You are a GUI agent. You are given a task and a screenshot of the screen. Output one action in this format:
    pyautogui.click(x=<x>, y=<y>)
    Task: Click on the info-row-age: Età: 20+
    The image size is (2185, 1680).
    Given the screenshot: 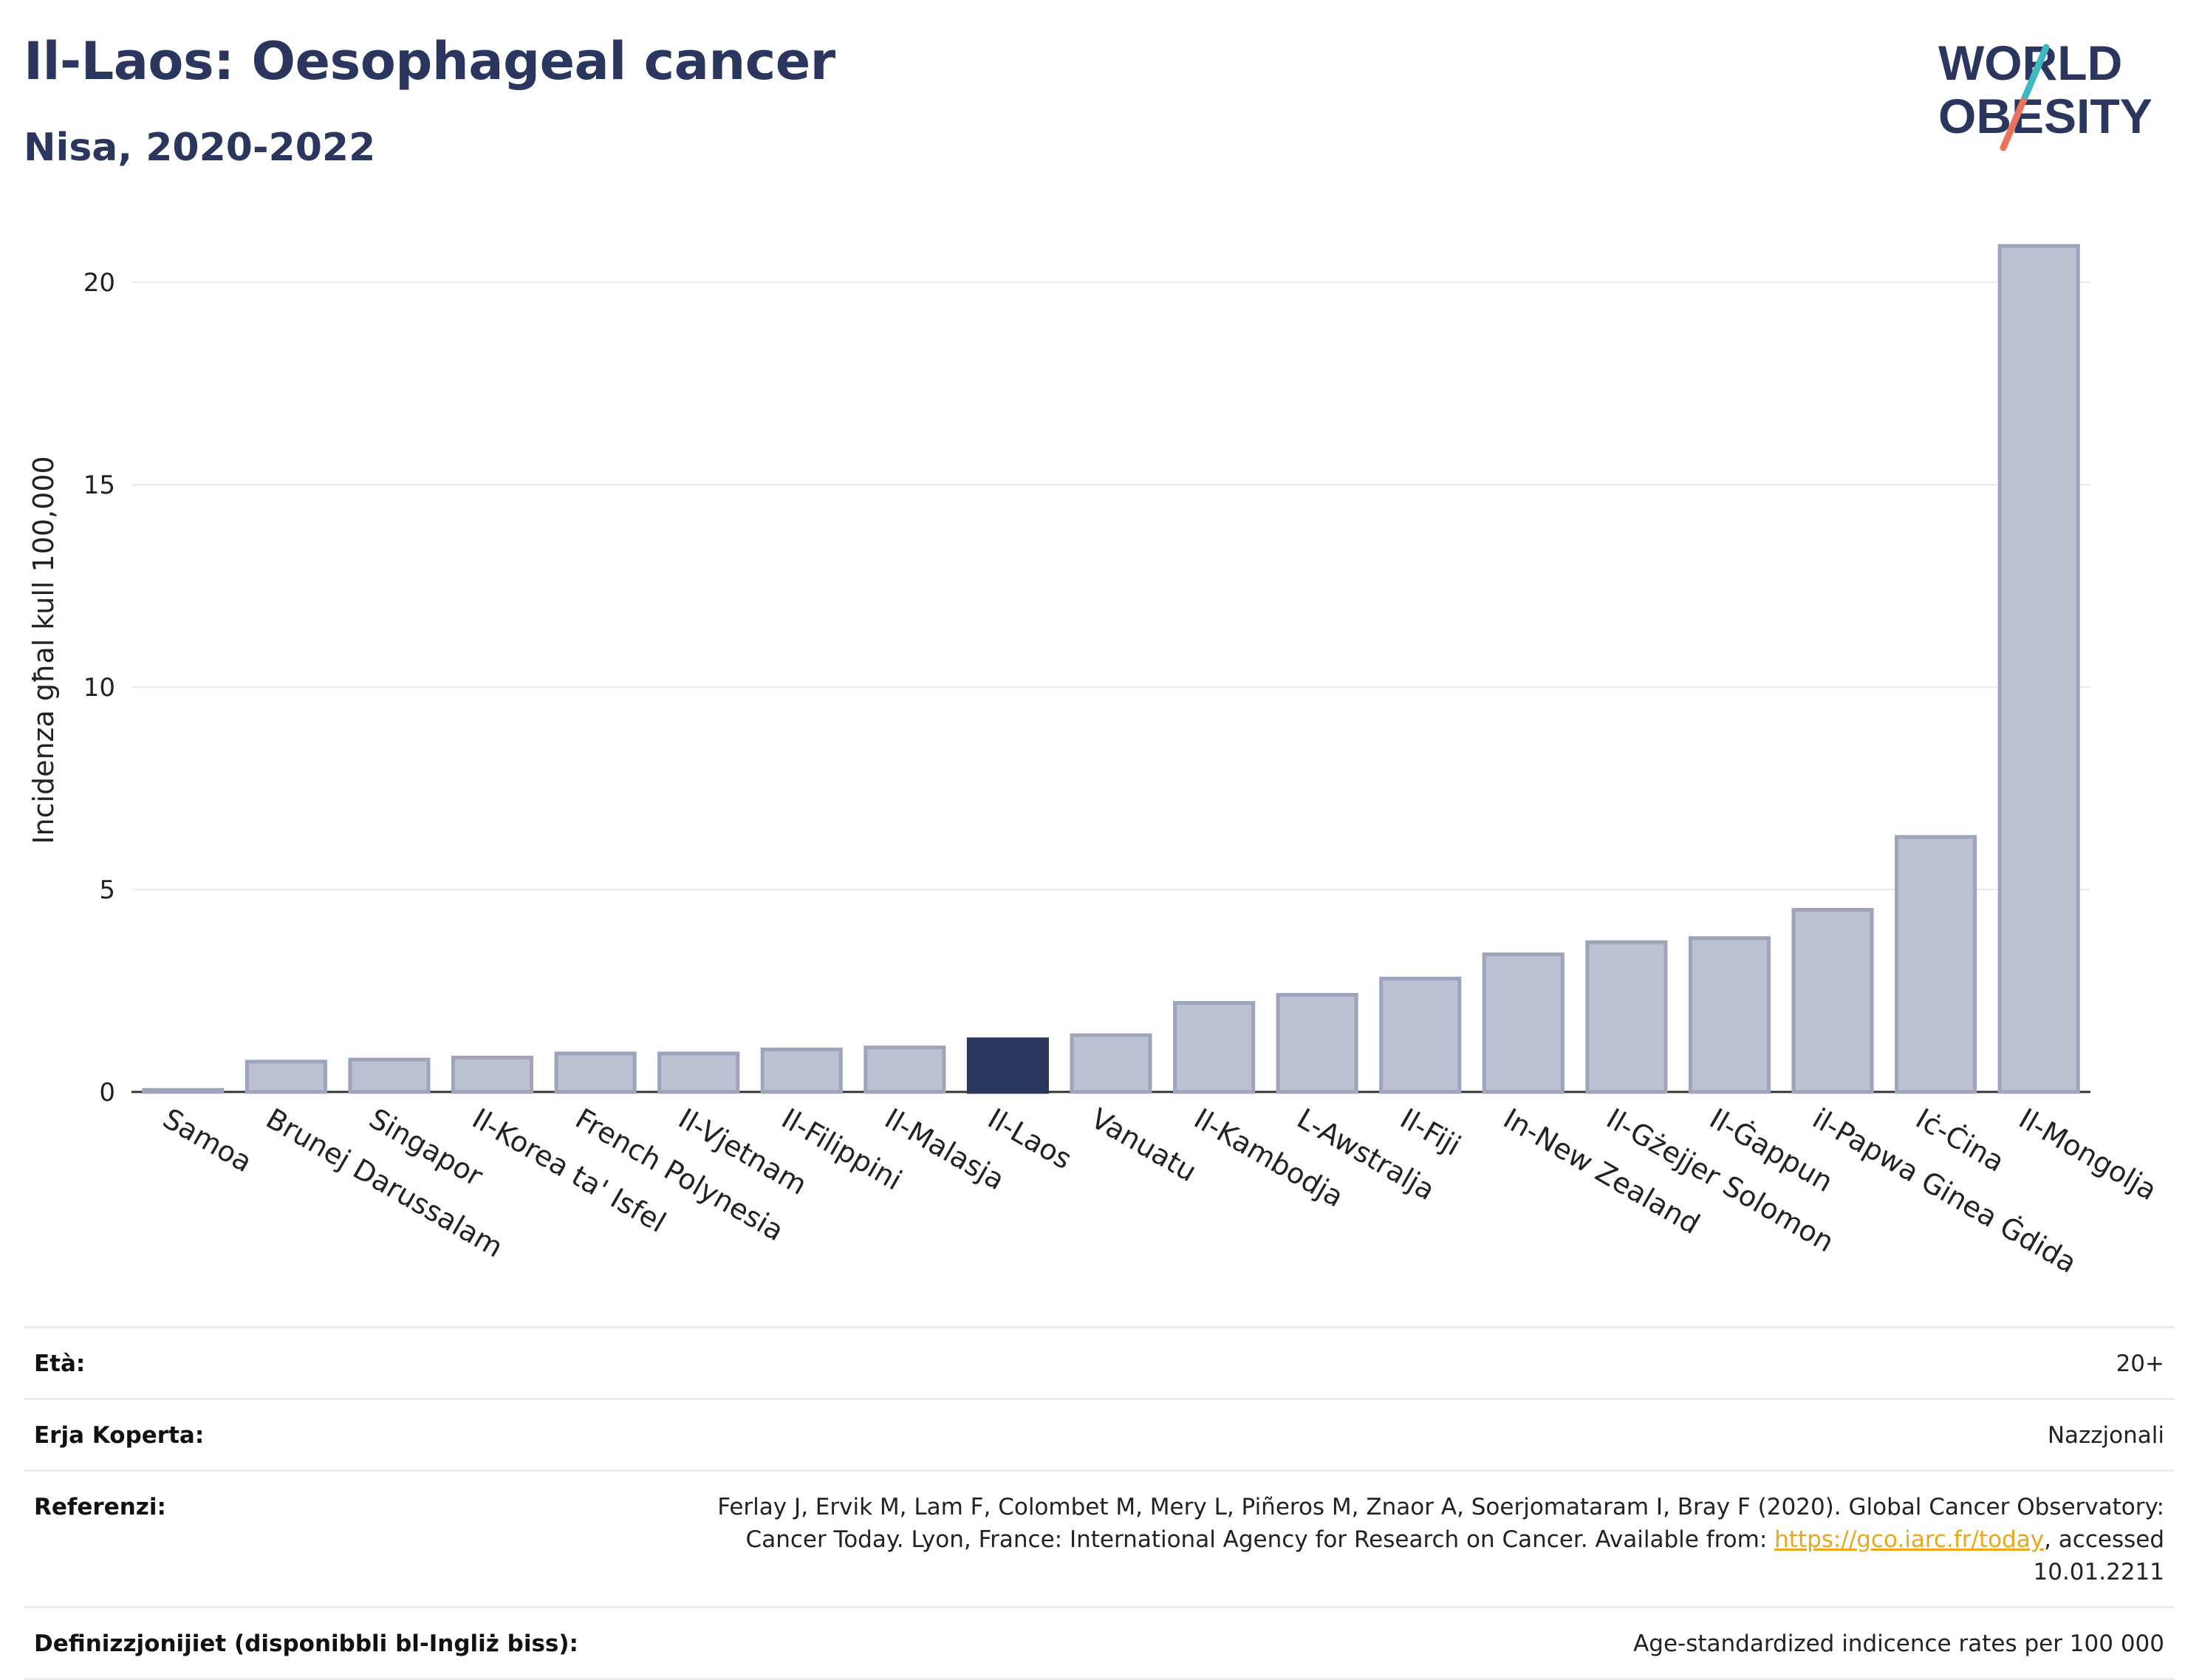 What is the action you would take?
    pyautogui.click(x=1099, y=1362)
    